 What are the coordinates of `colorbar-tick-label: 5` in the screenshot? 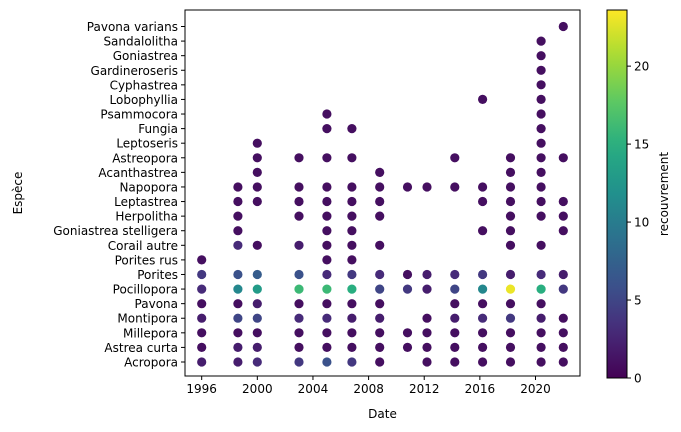 It's located at (638, 301).